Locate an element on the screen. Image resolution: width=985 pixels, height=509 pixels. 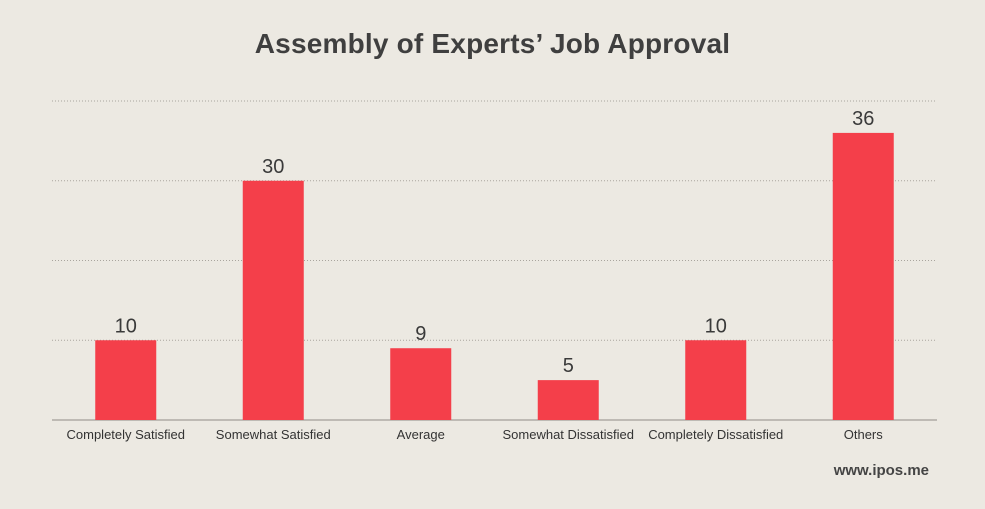
category-label: Completely Satisfied is located at coordinates (126, 434).